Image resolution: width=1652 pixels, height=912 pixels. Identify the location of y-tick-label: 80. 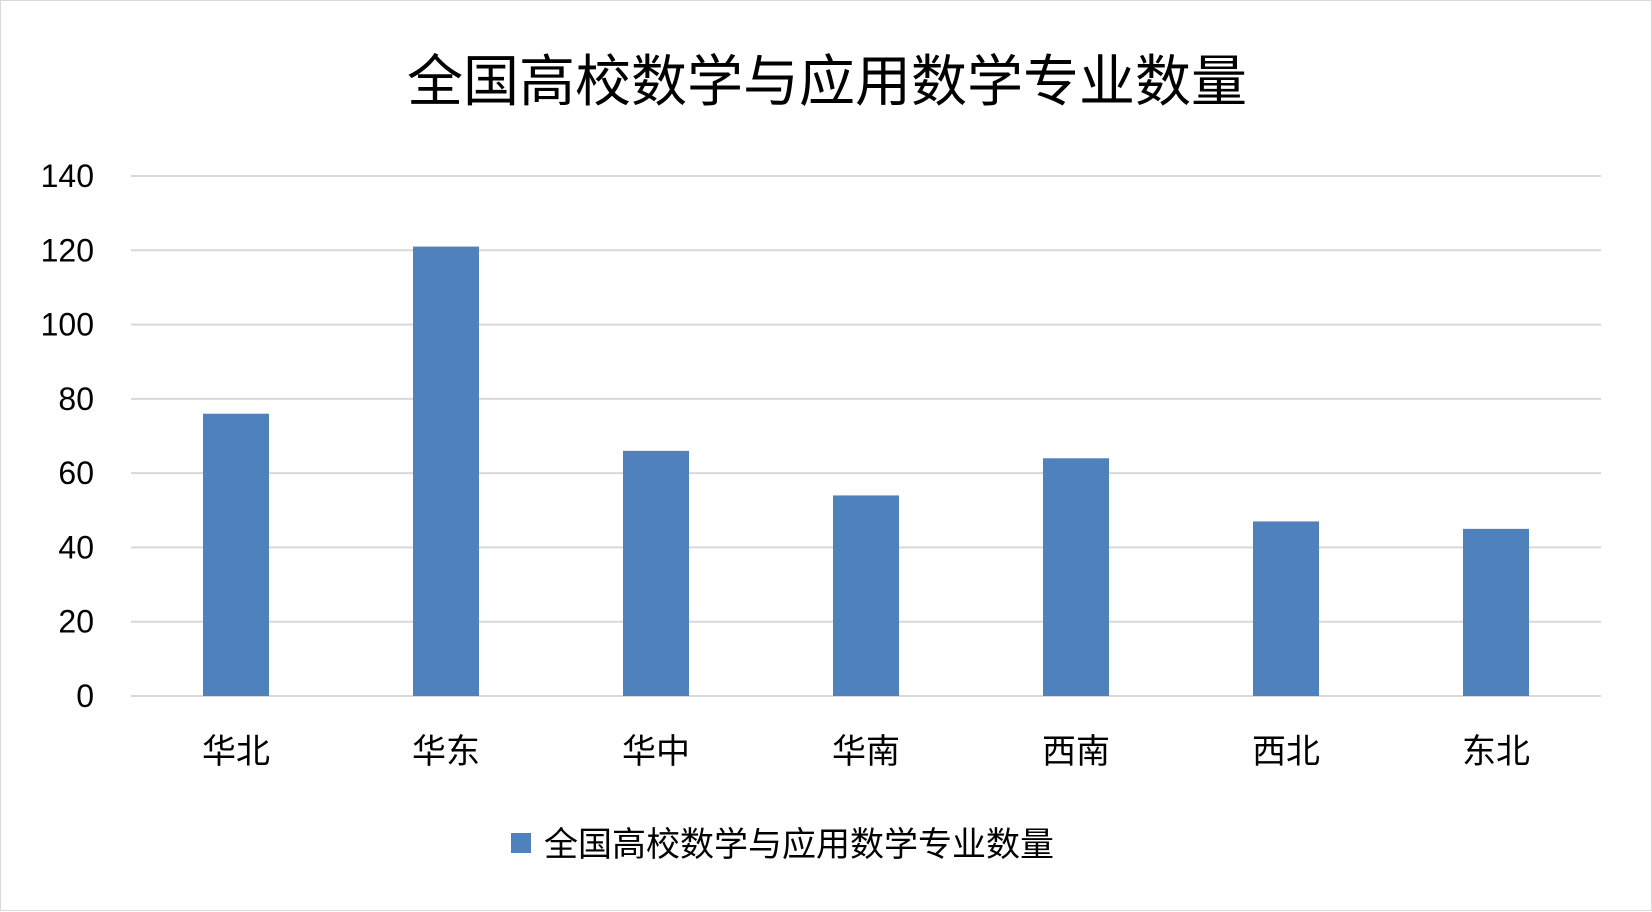
(76, 399).